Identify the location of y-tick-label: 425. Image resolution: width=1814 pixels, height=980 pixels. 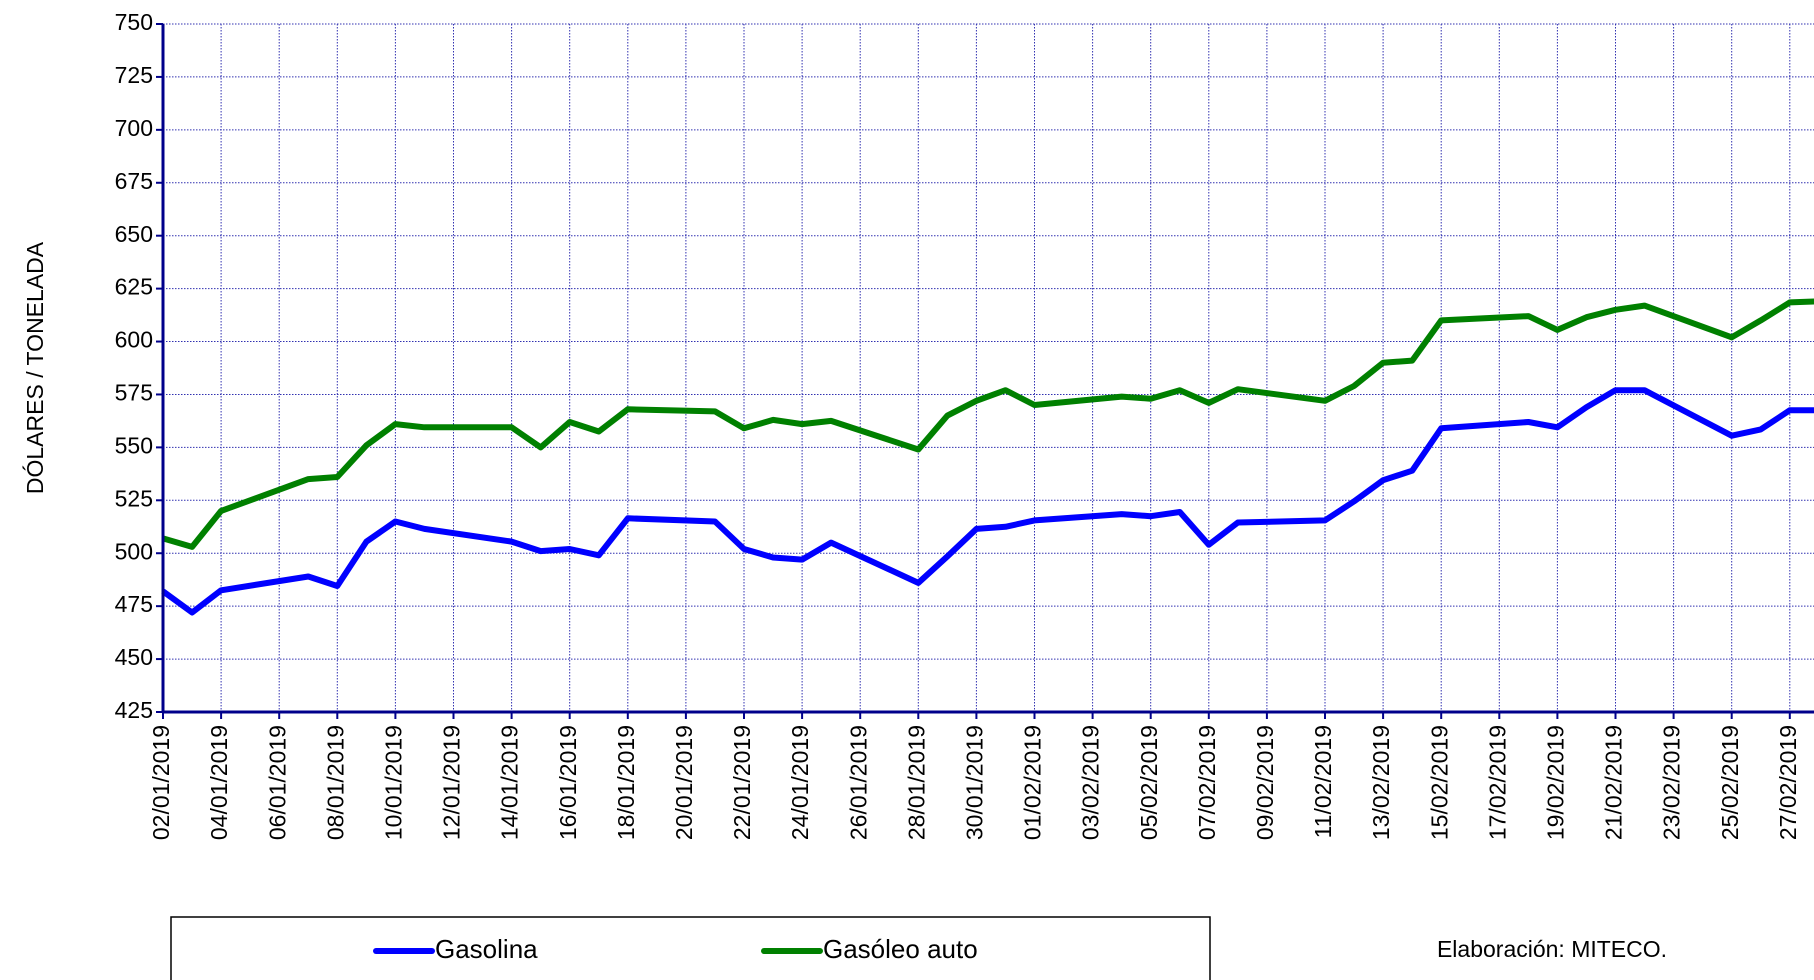
(134, 710).